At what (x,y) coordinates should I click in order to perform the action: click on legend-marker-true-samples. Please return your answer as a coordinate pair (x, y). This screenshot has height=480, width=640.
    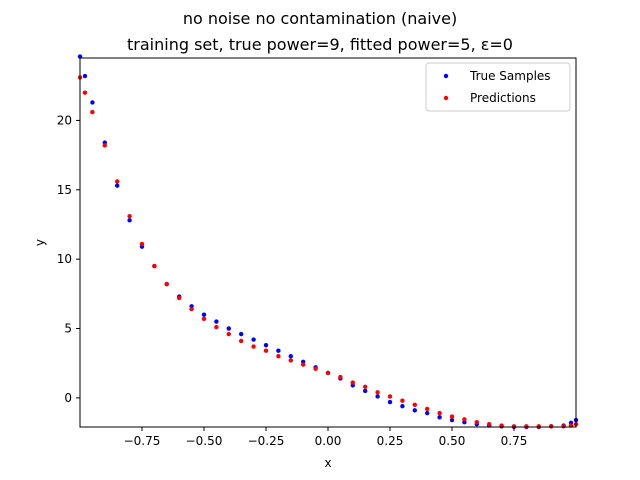
    Looking at the image, I should click on (446, 76).